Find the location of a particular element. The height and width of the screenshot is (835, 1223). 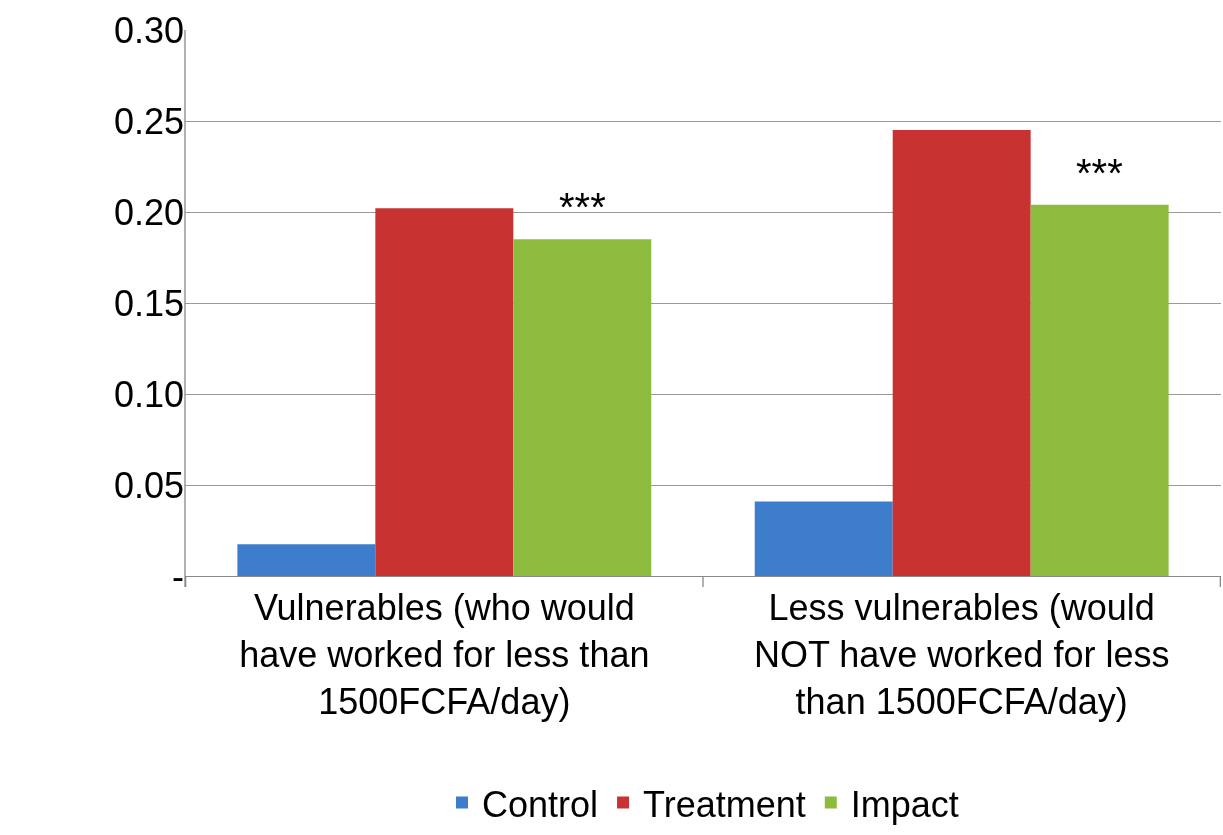

y-tick-label: 0.05 is located at coordinates (148, 485).